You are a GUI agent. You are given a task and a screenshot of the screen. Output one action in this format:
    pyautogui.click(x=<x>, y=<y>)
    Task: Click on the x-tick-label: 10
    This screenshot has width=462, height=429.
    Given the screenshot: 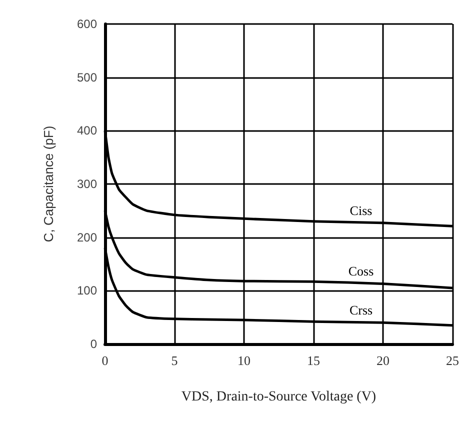 What is the action you would take?
    pyautogui.click(x=244, y=360)
    